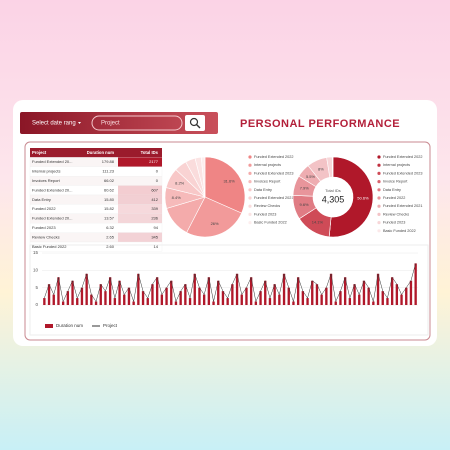 This screenshot has height=450, width=450. What do you see at coordinates (108, 171) in the screenshot?
I see `cell: 111.23` at bounding box center [108, 171].